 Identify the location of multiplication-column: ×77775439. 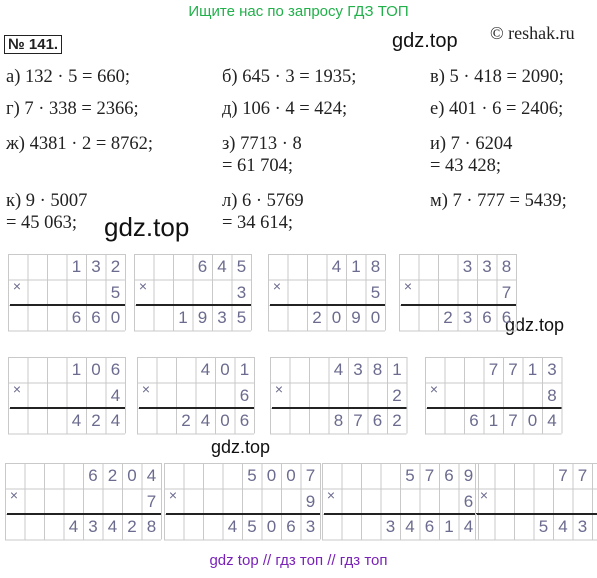
(536, 502).